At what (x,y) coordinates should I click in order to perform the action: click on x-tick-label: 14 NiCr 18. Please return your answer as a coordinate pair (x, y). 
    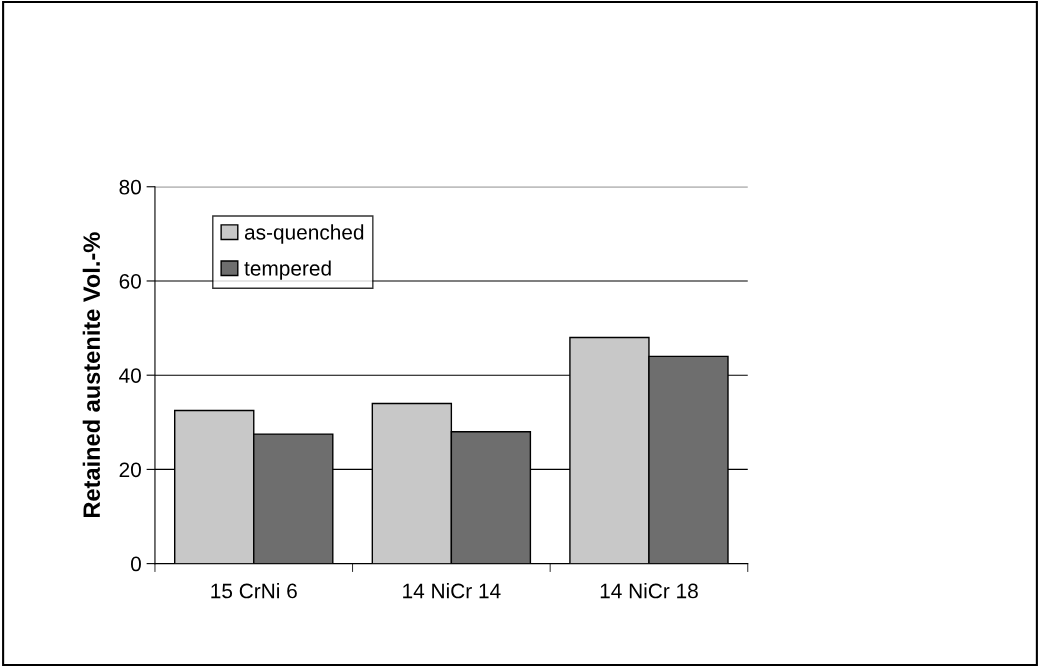
    Looking at the image, I should click on (649, 591).